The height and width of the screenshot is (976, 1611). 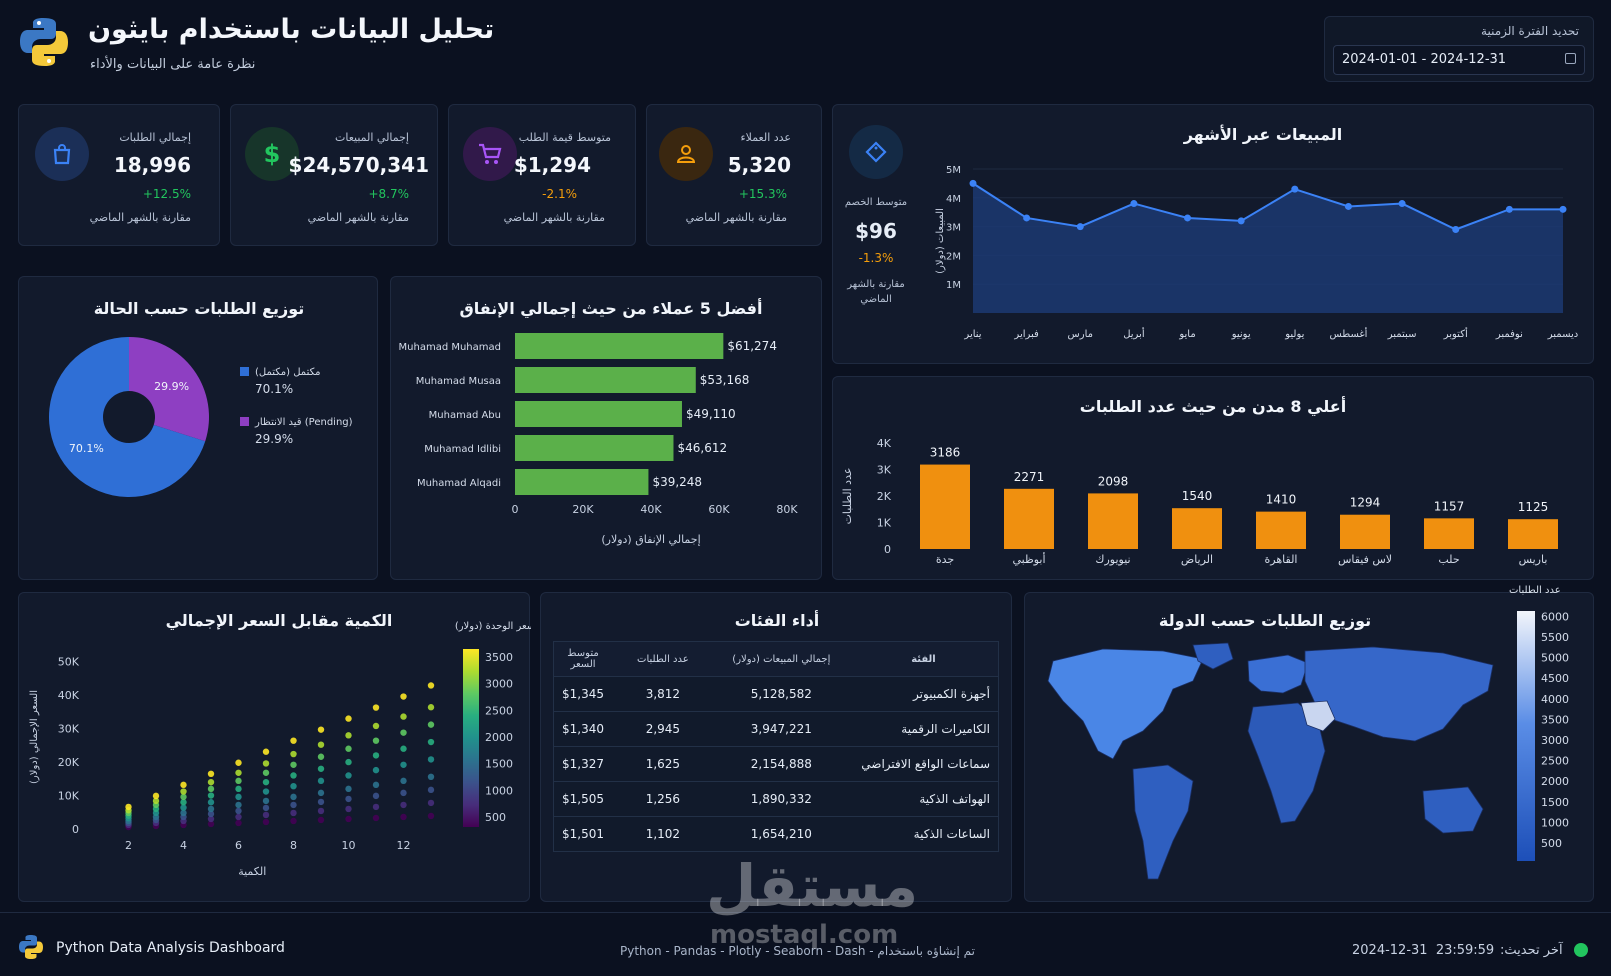 What do you see at coordinates (663, 834) in the screenshot?
I see `cell-orders: 1,102` at bounding box center [663, 834].